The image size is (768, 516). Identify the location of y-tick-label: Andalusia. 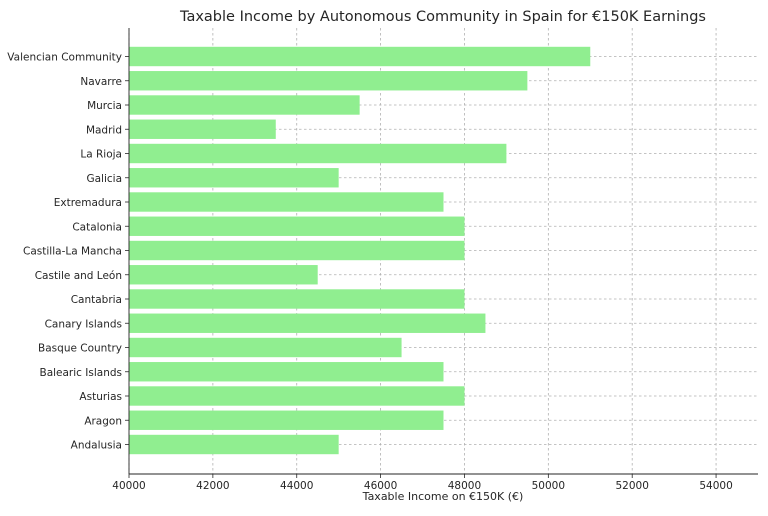
(96, 446).